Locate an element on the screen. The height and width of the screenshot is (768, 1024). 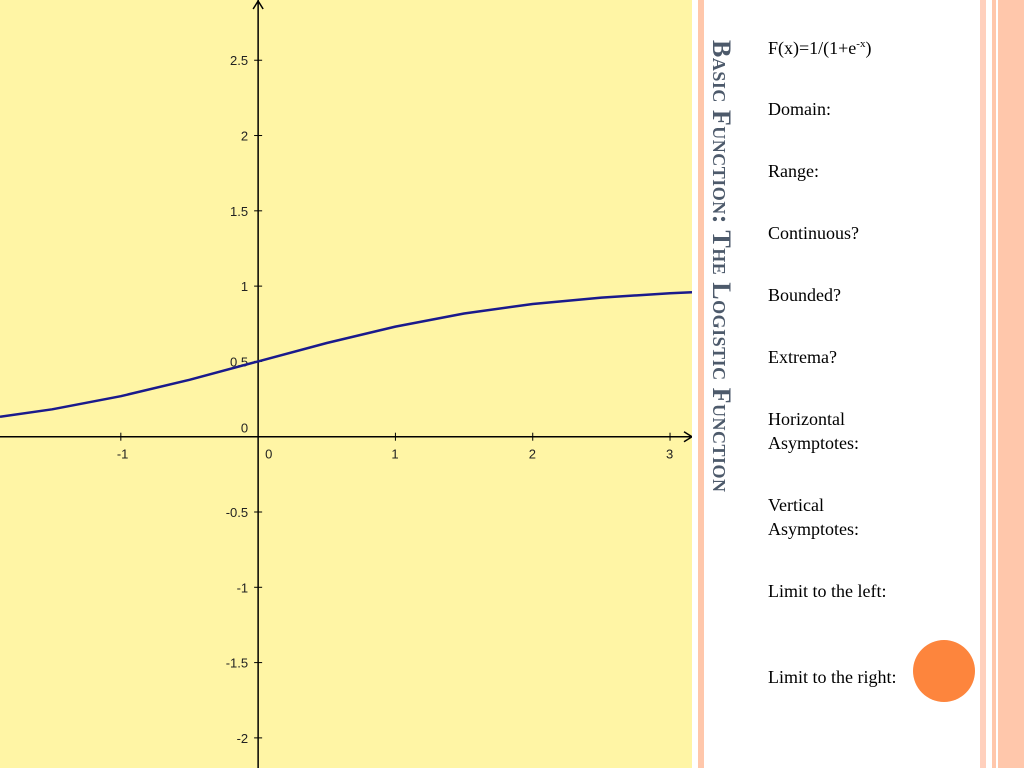
left-accent-line is located at coordinates (705, 384).